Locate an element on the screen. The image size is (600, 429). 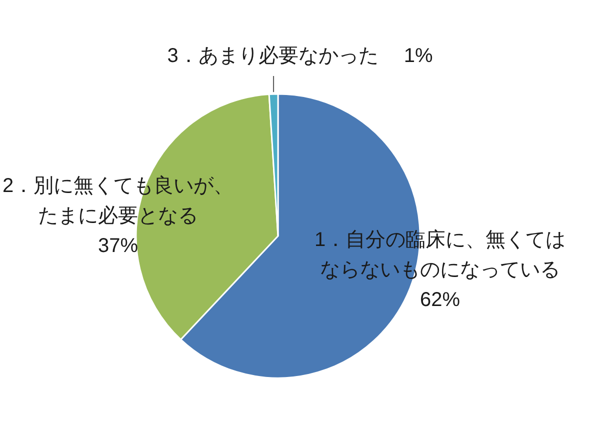
data-label: 37% is located at coordinates (118, 246).